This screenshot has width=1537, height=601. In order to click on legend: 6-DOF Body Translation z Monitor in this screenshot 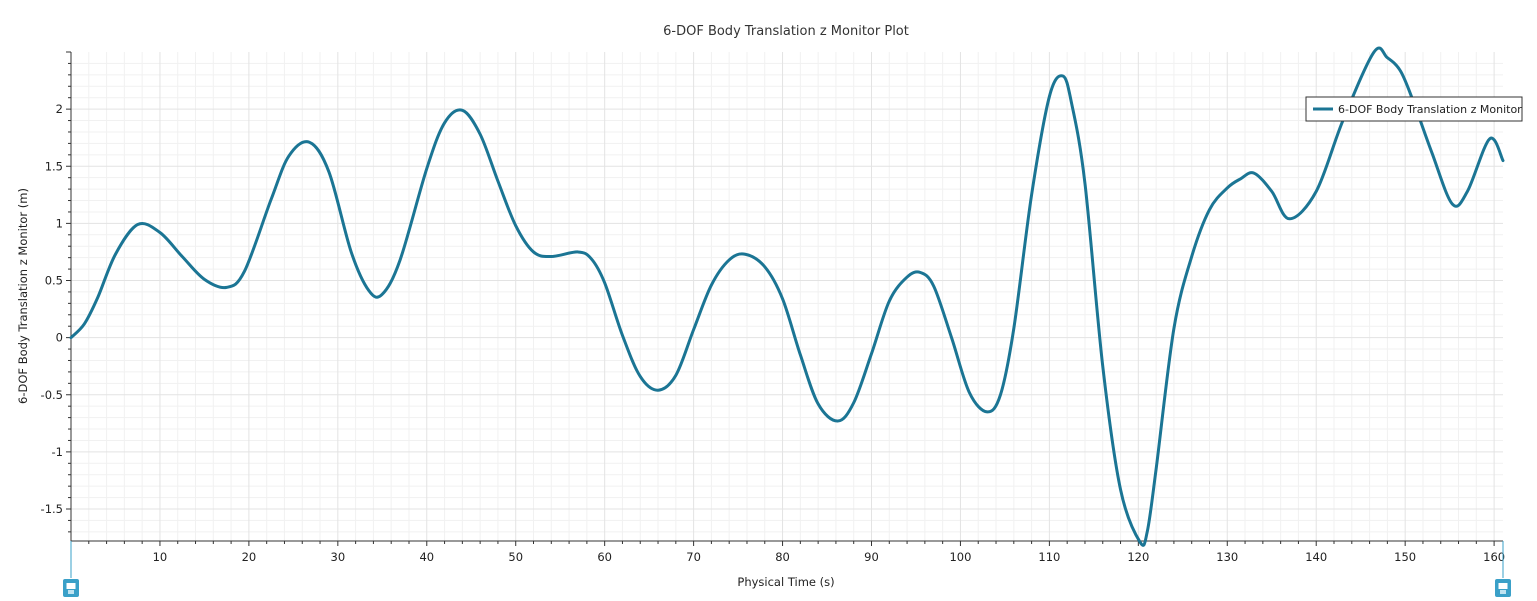, I will do `click(1414, 109)`.